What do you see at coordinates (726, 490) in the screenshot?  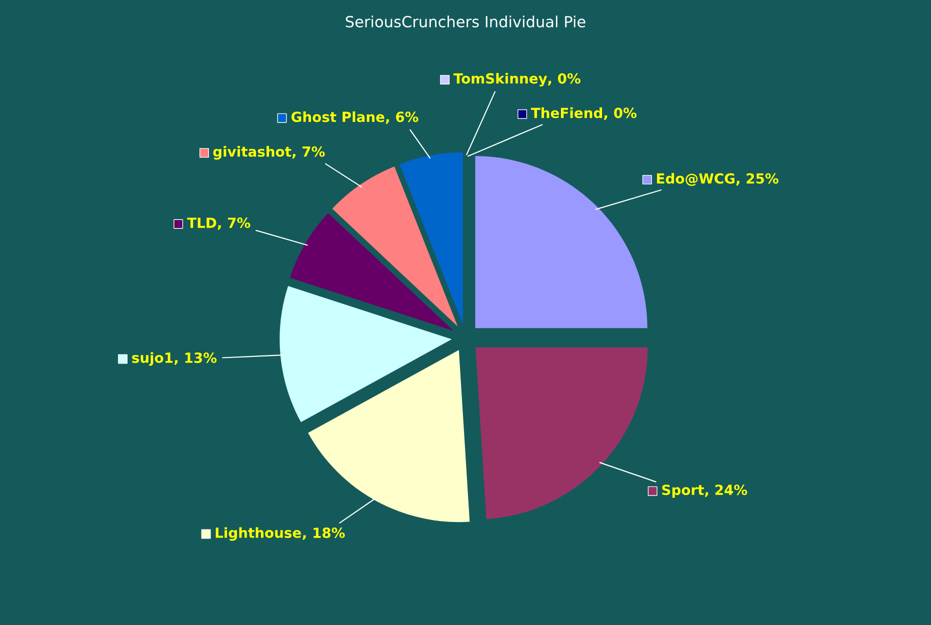 I see `data-label: , 24%` at bounding box center [726, 490].